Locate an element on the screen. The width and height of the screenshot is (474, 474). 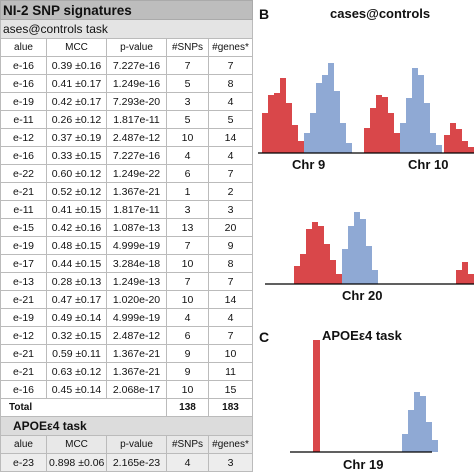
table-cell: 0.33 ±0.15 is located at coordinates (76, 155).